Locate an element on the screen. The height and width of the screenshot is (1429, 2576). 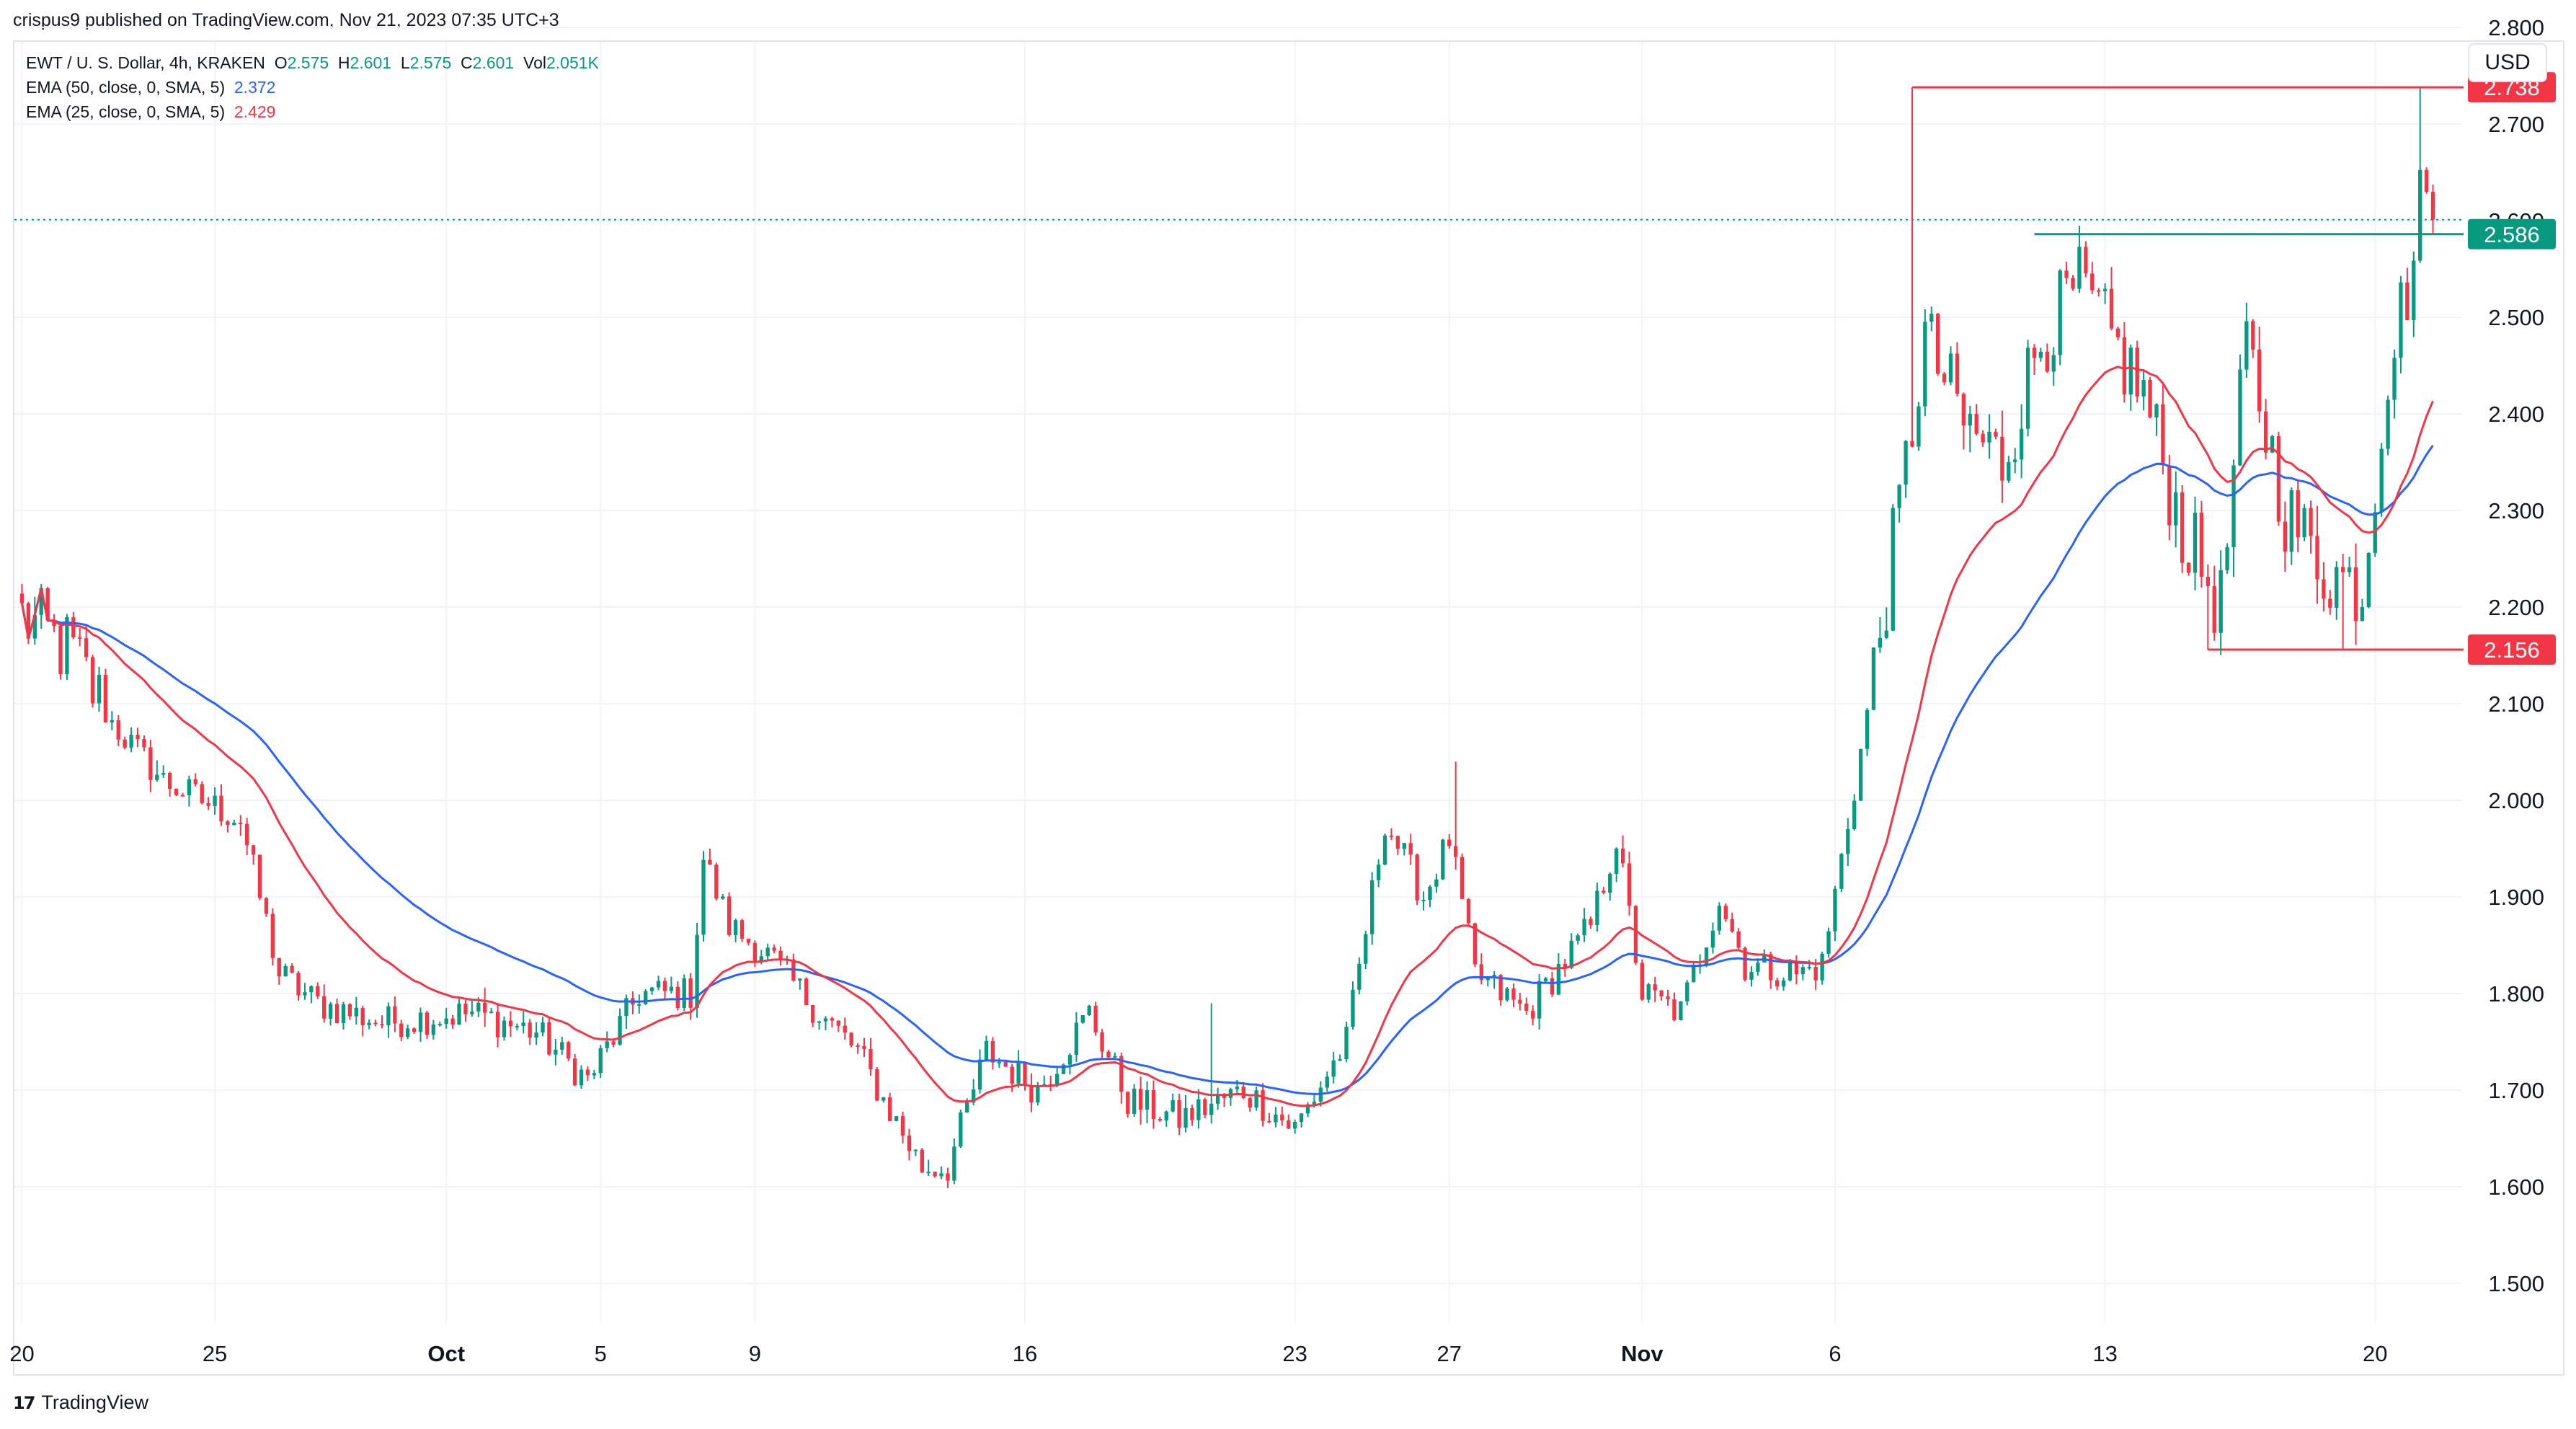
ema25-value: 2.429 is located at coordinates (255, 112).